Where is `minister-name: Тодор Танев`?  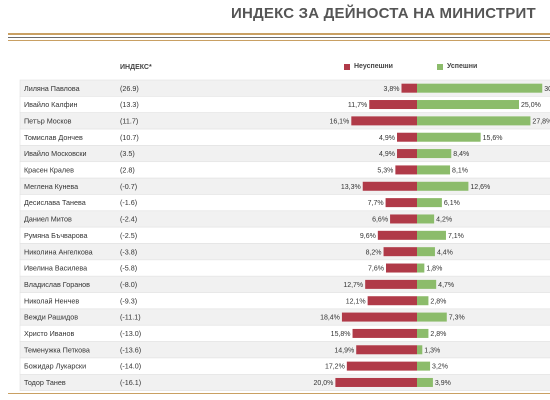
minister-name: Тодор Танев is located at coordinates (45, 382).